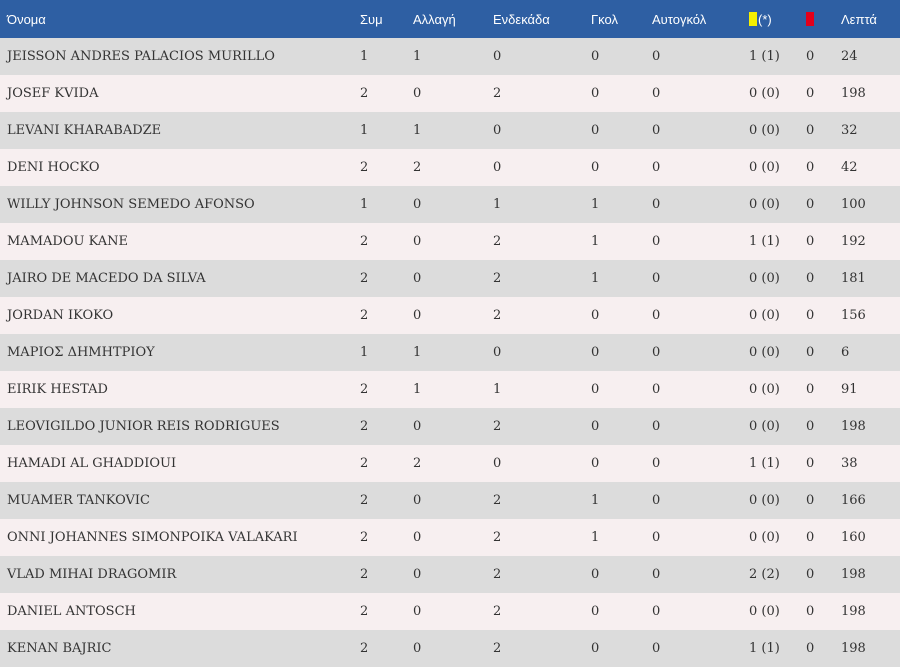 Image resolution: width=900 pixels, height=667 pixels. What do you see at coordinates (81, 352) in the screenshot?
I see `player-name: ΜΑΡΙΟΣ ΔΗΜΗΤΡΙΟΥ` at bounding box center [81, 352].